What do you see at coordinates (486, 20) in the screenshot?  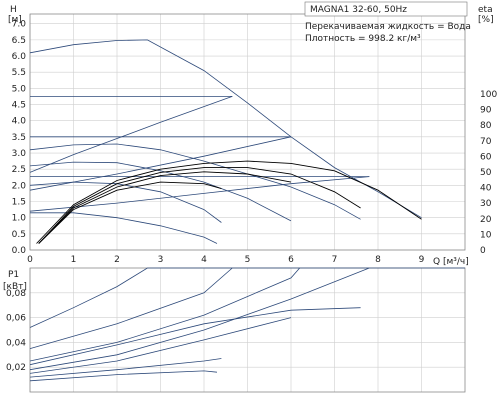 I see `efficiency-axis-unit: [%]` at bounding box center [486, 20].